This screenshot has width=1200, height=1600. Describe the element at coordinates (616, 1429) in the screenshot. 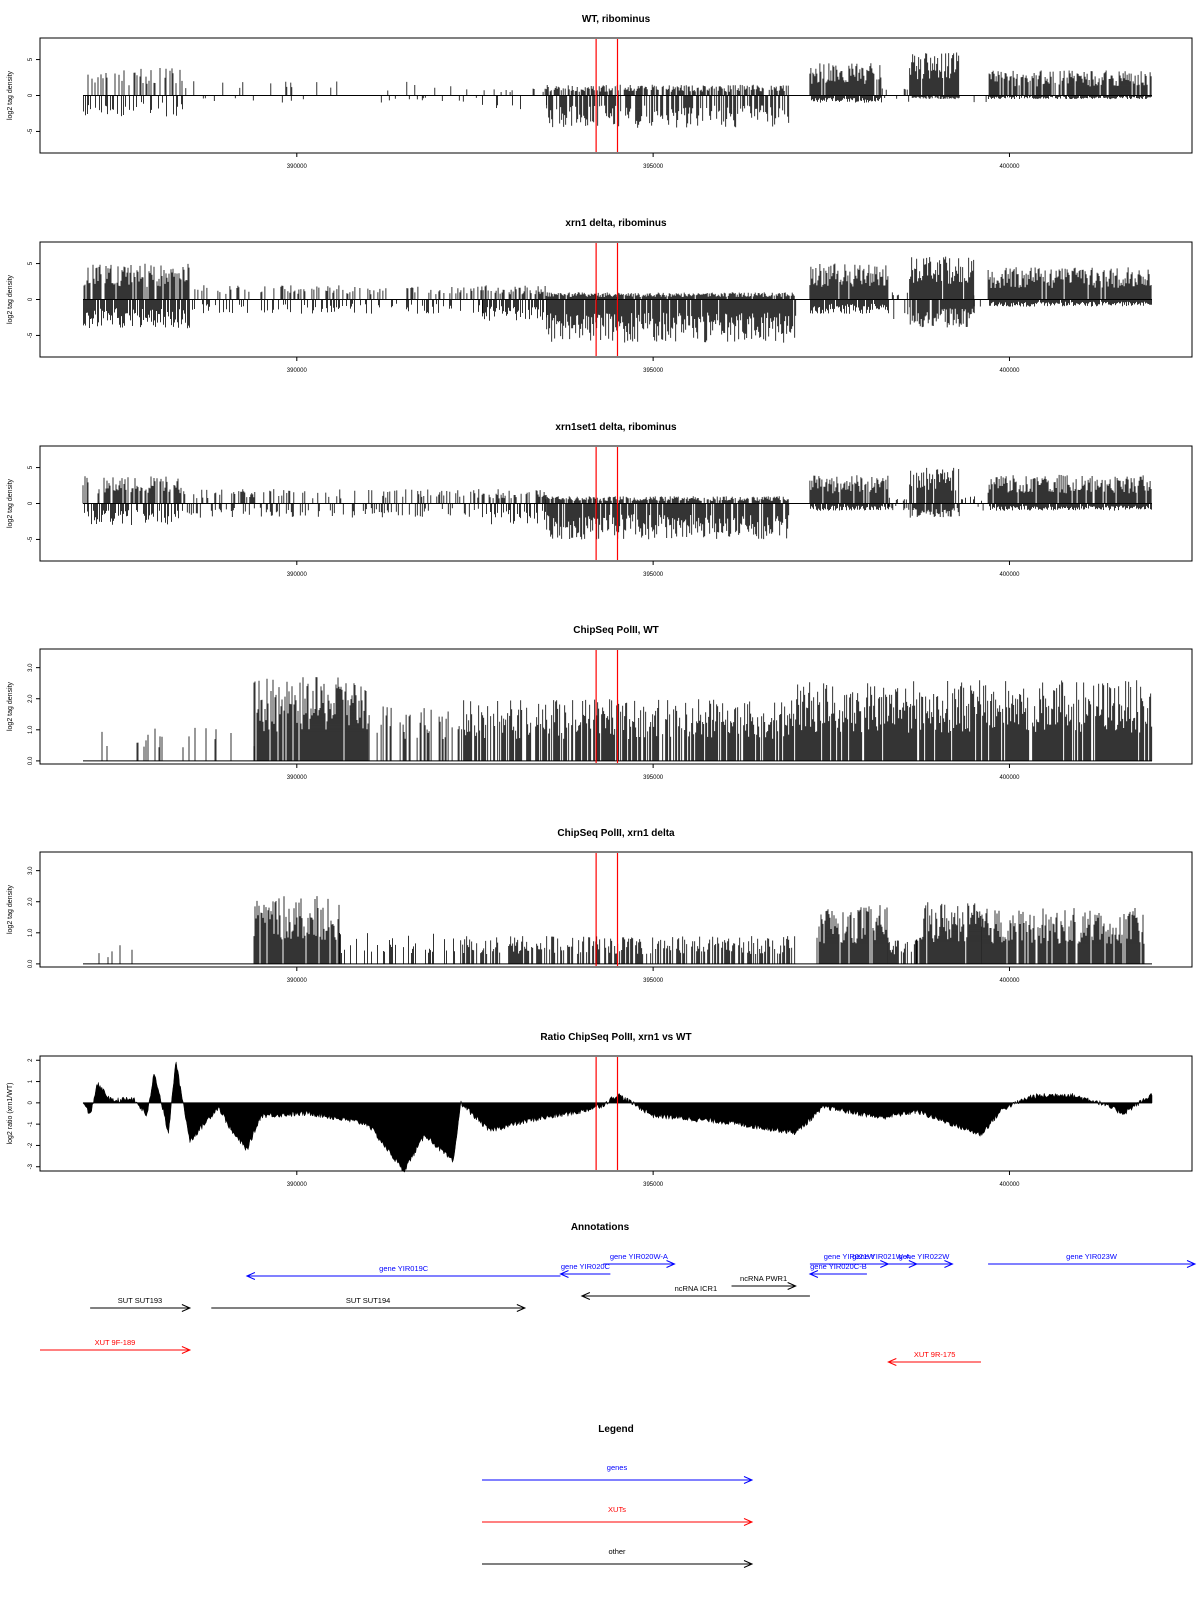

I see `legend-title: Legend` at that location.